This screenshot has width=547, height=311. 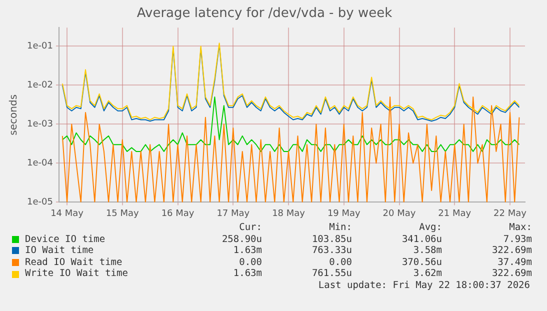 I want to click on text: Min:, so click(x=340, y=228).